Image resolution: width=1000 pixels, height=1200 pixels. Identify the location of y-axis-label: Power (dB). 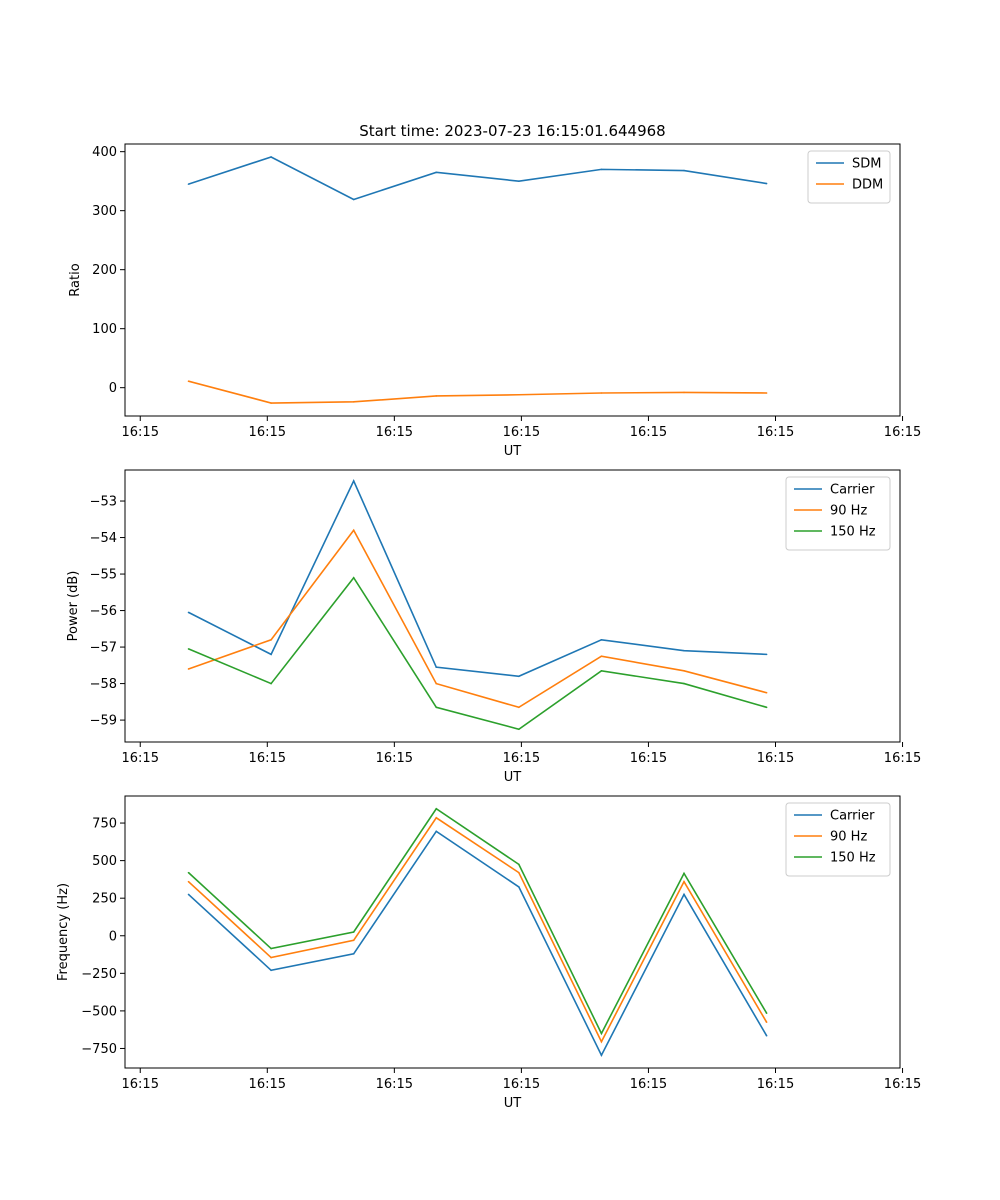
(73, 606).